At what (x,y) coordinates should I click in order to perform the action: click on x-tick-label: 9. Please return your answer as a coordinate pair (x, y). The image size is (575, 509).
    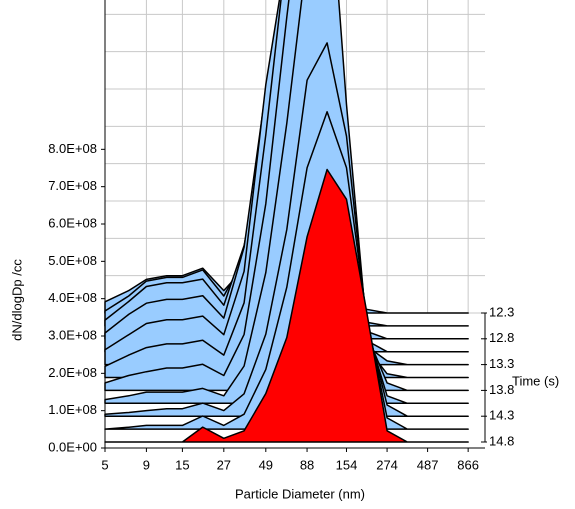
    Looking at the image, I should click on (146, 464).